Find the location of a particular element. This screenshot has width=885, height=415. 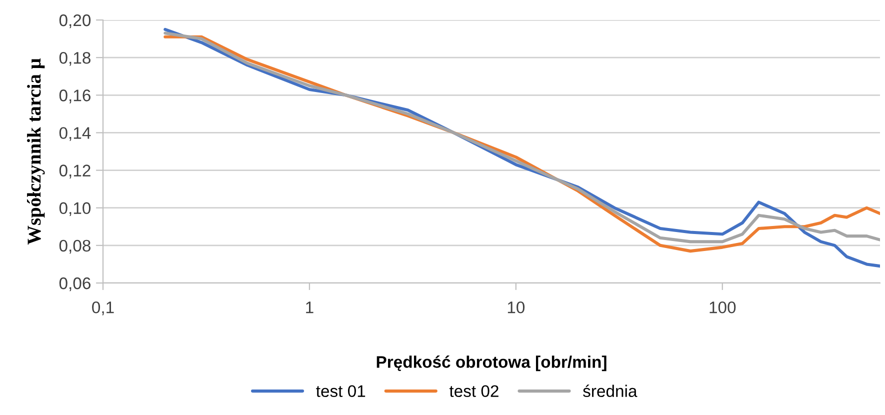

x-axis-title: Prędkość obrotowa [obr/min] is located at coordinates (491, 363).